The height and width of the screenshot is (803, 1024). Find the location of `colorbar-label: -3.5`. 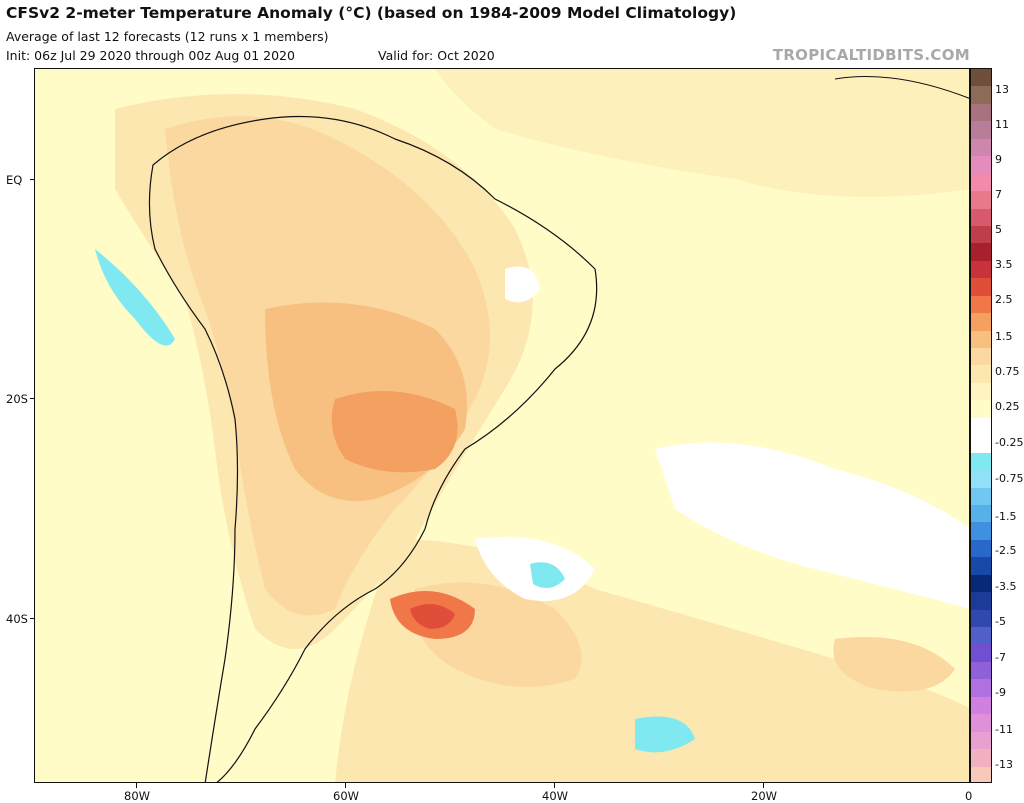

colorbar-label: -3.5 is located at coordinates (1006, 586).